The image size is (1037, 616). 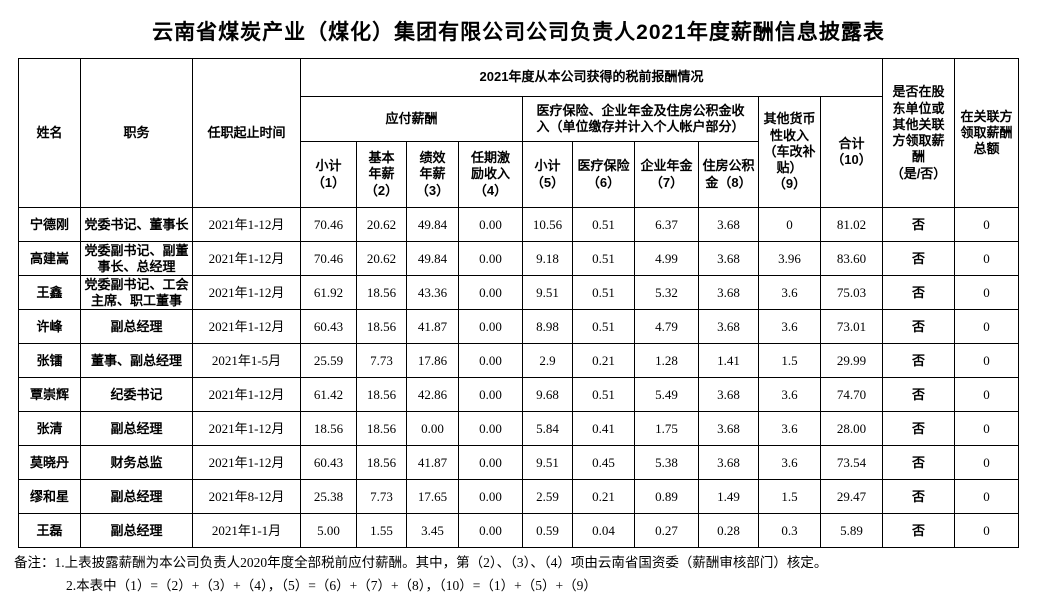 What do you see at coordinates (640, 119) in the screenshot?
I see `col-group-insurance-fund: 医疗保险、企业年金及住房公积金收 入（单位缴存并计入个人帐户部分）` at bounding box center [640, 119].